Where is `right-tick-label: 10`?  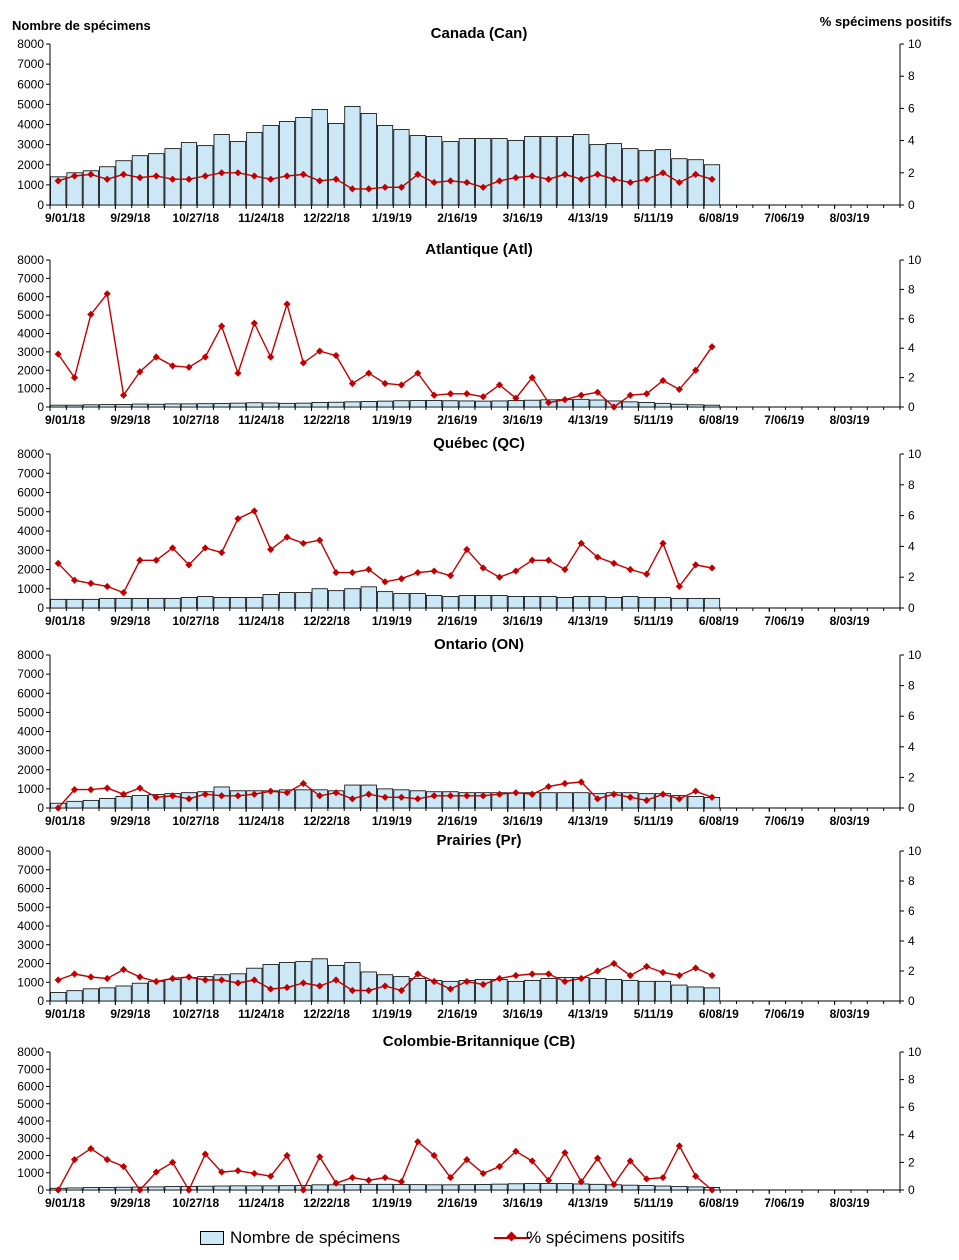 right-tick-label: 10 is located at coordinates (915, 1052).